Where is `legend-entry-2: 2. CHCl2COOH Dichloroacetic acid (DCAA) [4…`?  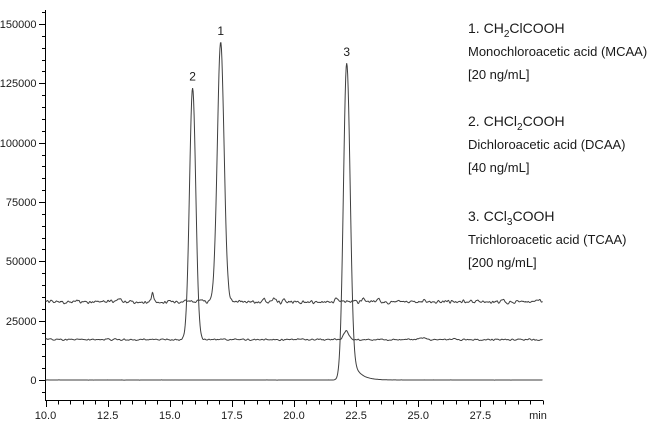
legend-entry-2: 2. CHCl2COOH Dichloroacetic acid (DCAA) [4… is located at coordinates (547, 144).